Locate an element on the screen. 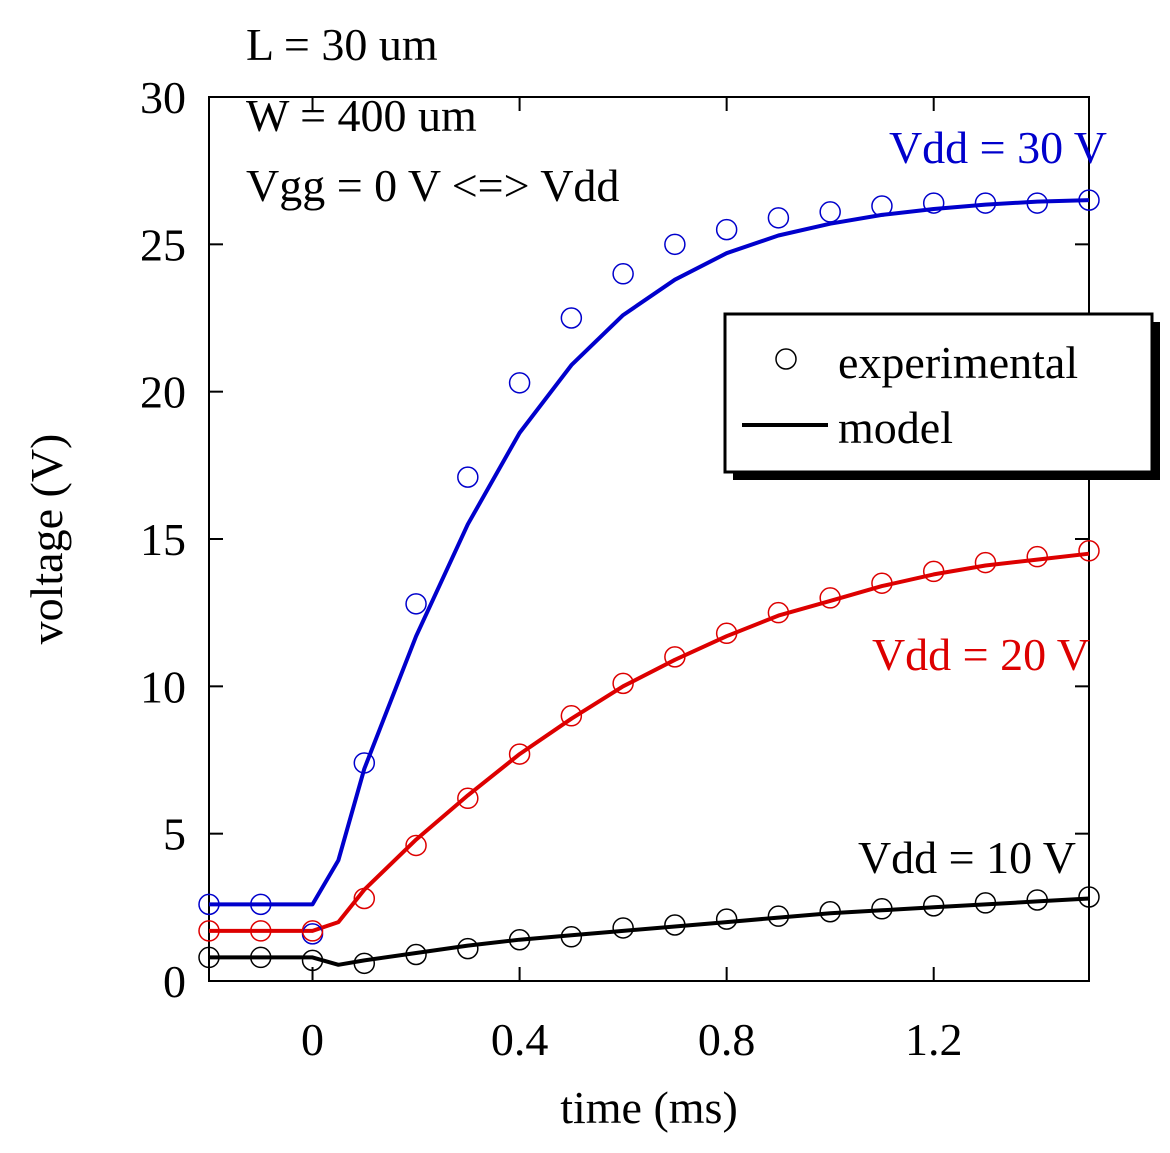 The image size is (1170, 1153). y-tick-label: 25 is located at coordinates (163, 244).